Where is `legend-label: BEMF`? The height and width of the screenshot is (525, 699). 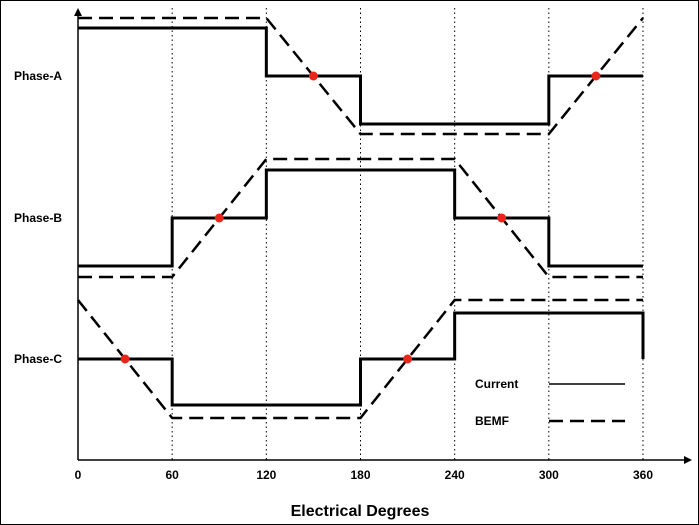 legend-label: BEMF is located at coordinates (492, 421).